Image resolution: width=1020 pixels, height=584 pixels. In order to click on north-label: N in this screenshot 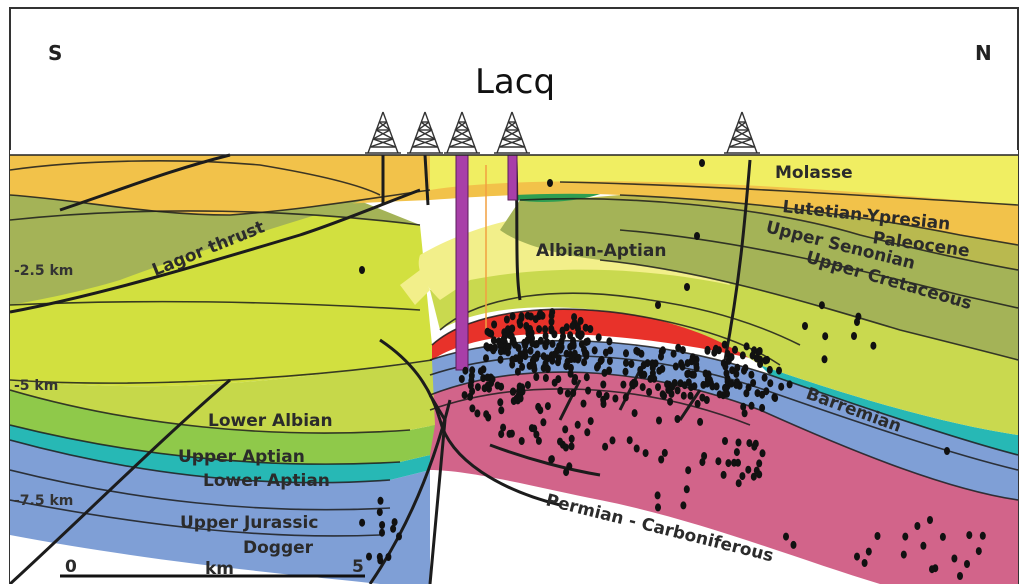, I will do `click(983, 53)`.